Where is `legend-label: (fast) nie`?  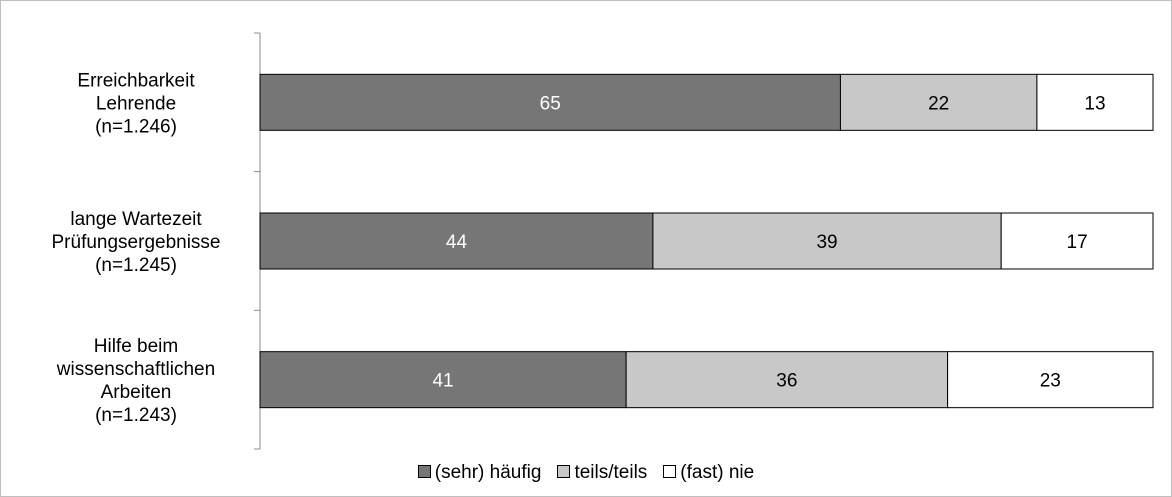 legend-label: (fast) nie is located at coordinates (717, 472).